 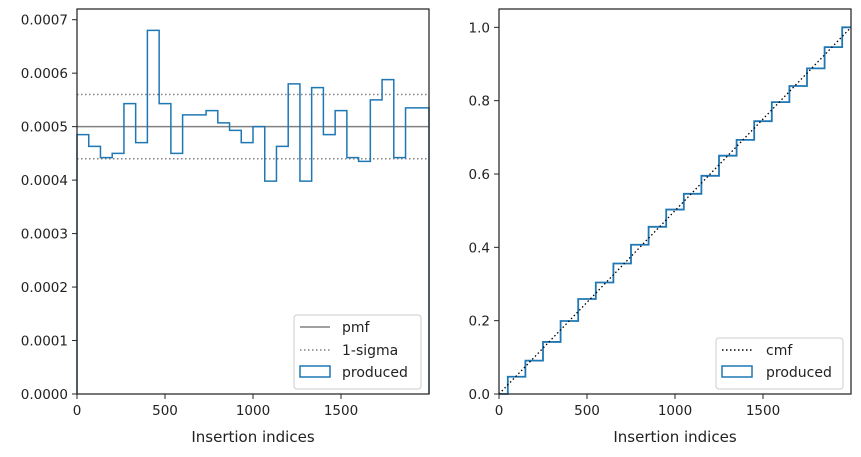 I want to click on left-xtick-label: 500, so click(x=165, y=411).